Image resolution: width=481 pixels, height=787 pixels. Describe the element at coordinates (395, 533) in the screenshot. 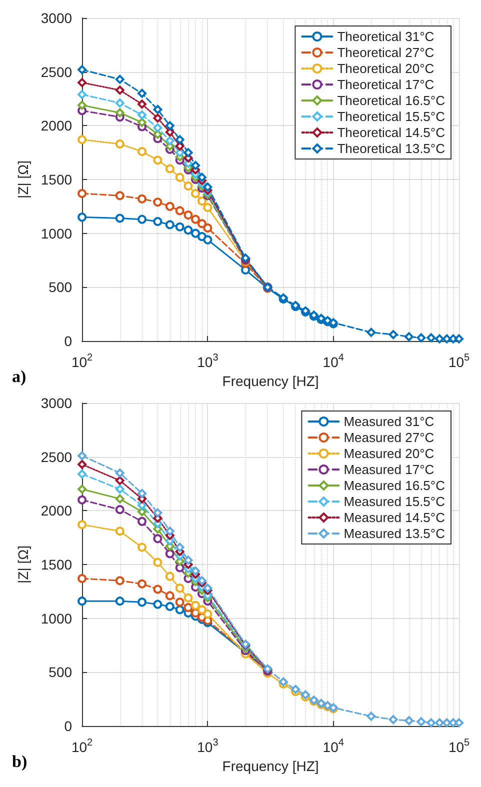

I see `legend-label: Measured 13.5°C` at that location.